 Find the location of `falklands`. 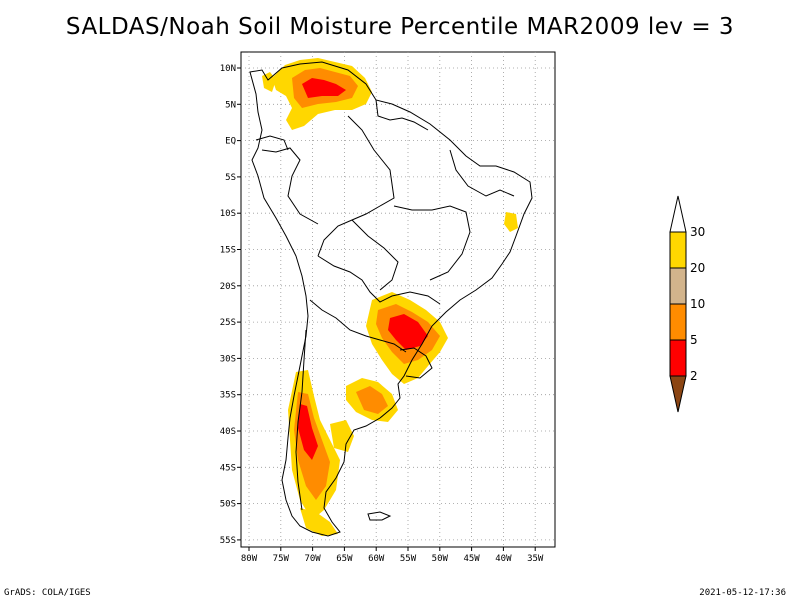

falklands is located at coordinates (379, 516).